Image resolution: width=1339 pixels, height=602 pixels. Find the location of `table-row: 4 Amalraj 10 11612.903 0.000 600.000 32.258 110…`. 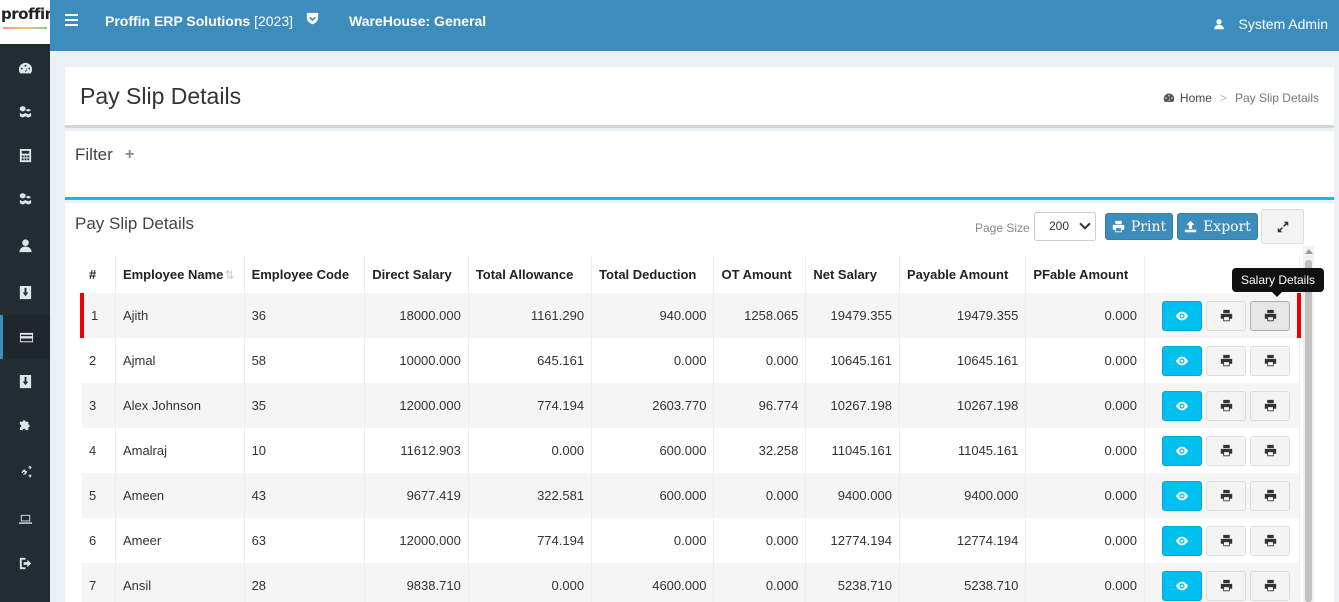

table-row: 4 Amalraj 10 11612.903 0.000 600.000 32.258 110… is located at coordinates (691, 450).